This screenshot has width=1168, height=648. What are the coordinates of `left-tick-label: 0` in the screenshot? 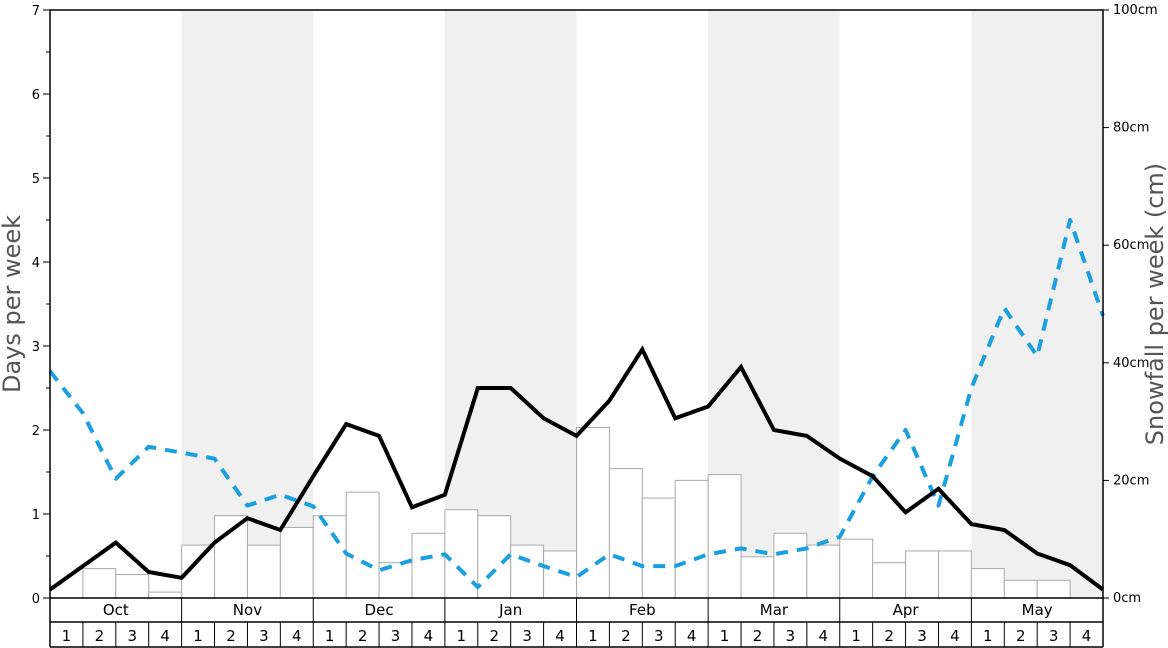 It's located at (36, 599).